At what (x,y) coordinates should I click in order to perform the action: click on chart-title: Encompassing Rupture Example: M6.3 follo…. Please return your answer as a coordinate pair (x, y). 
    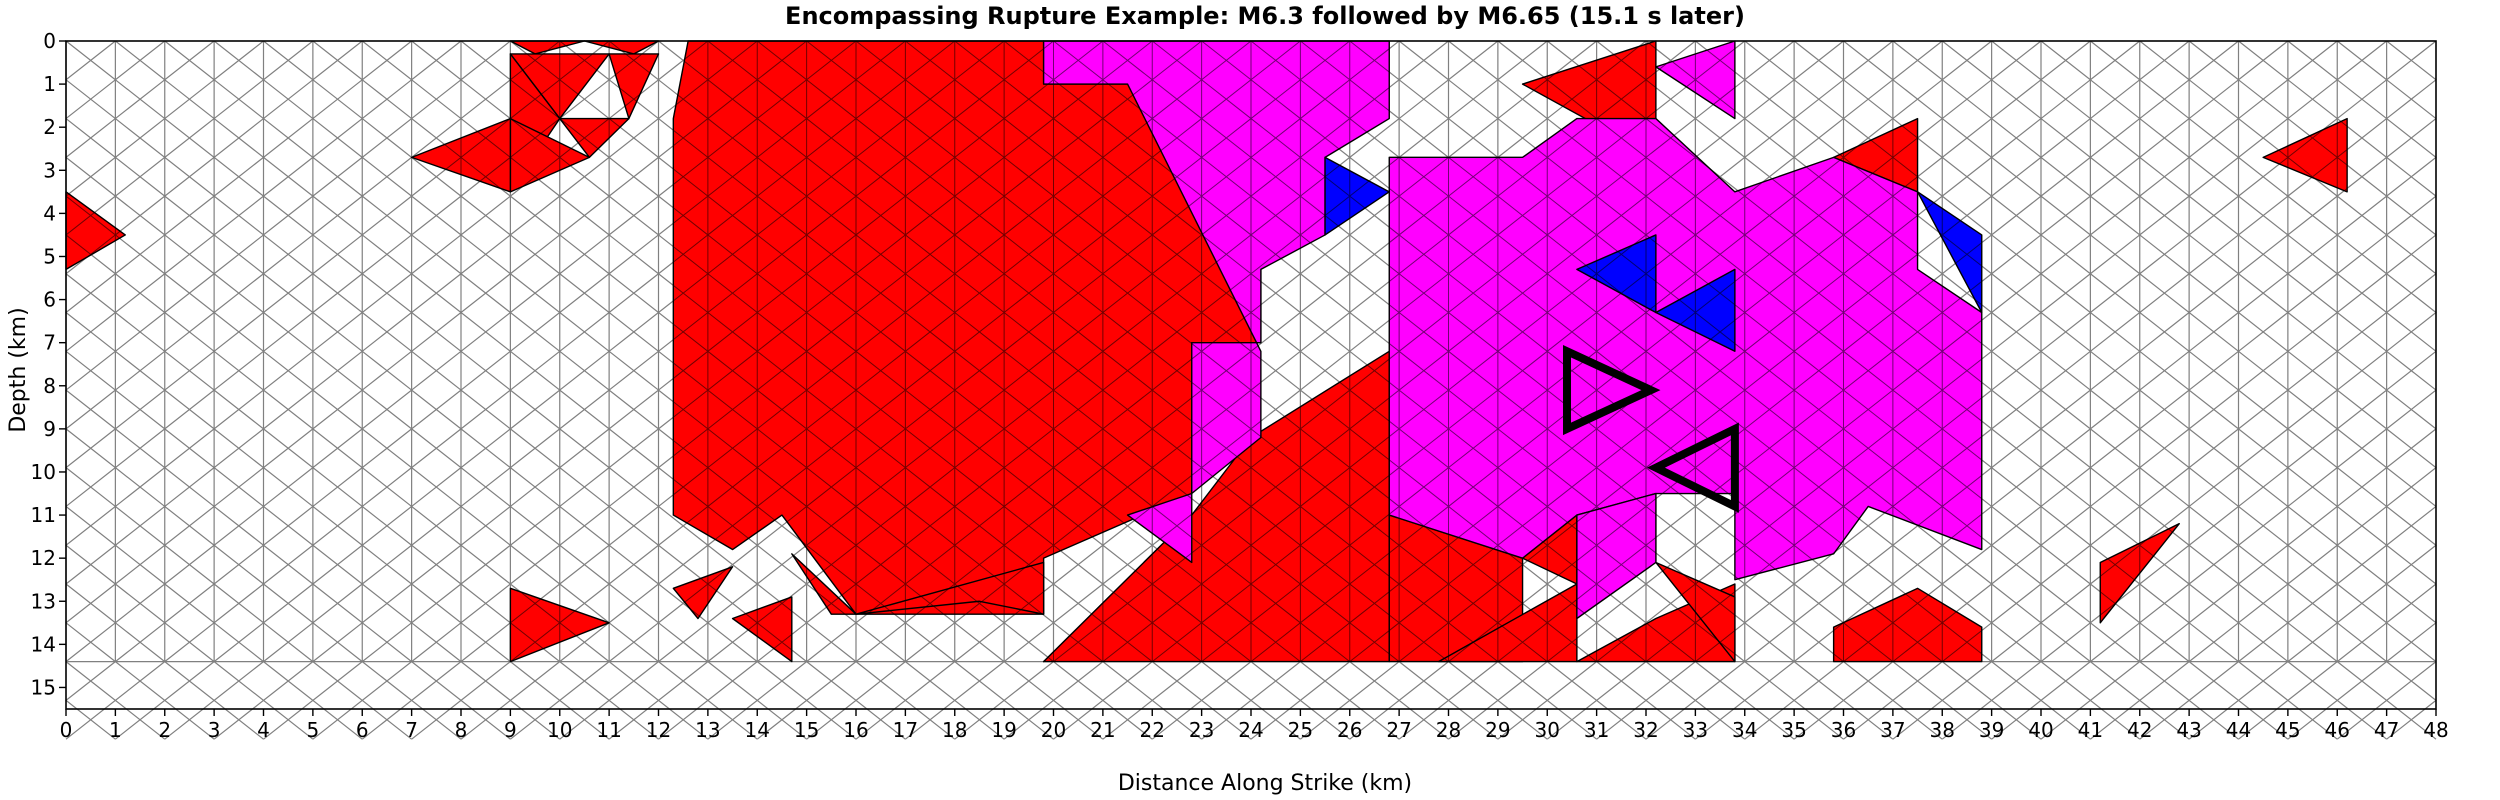
    Looking at the image, I should click on (1265, 16).